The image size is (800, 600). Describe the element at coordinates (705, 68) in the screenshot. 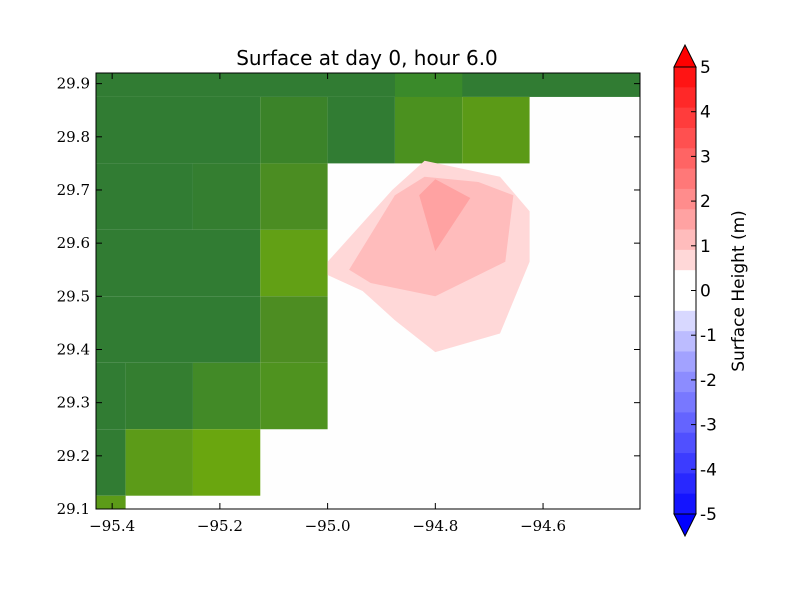

I see `colorbar-tick-label: 5` at that location.